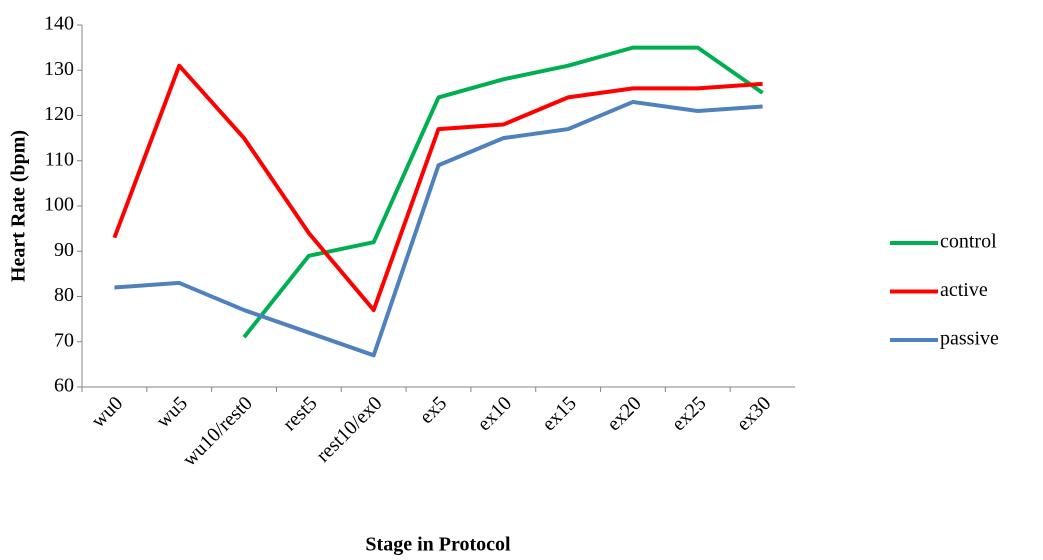 The image size is (1043, 560). I want to click on x-tick-label: wu5, so click(172, 412).